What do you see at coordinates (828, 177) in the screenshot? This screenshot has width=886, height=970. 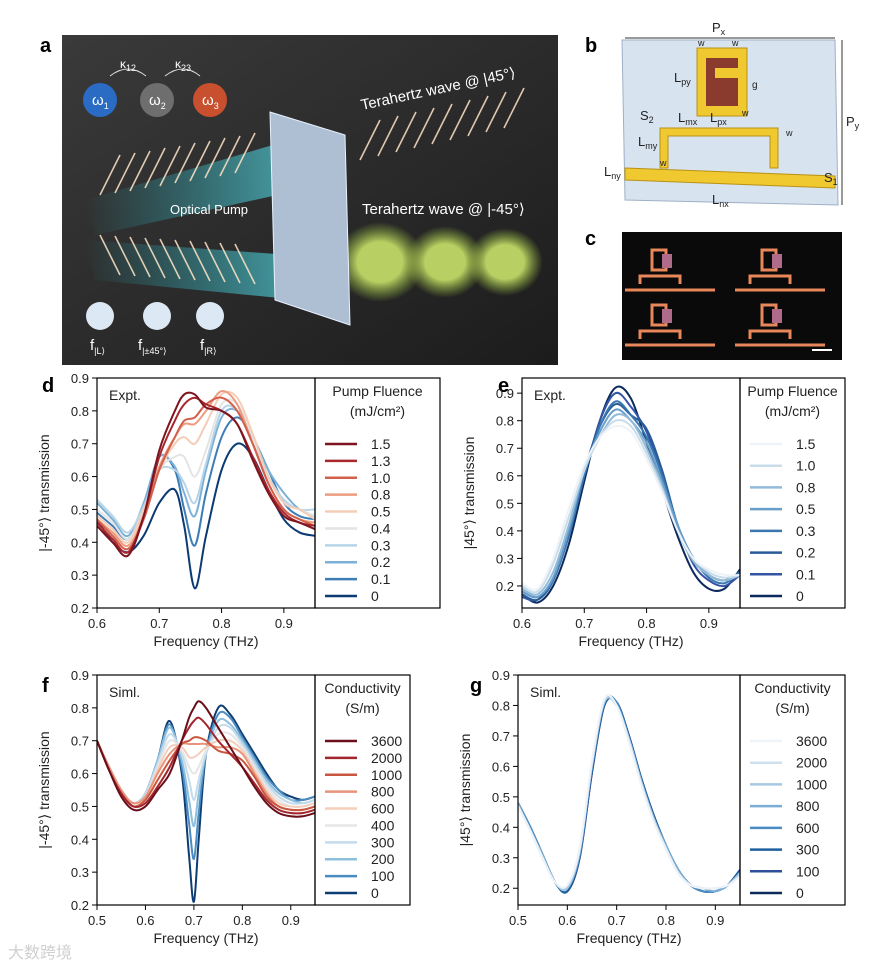 I see `symbol: S` at bounding box center [828, 177].